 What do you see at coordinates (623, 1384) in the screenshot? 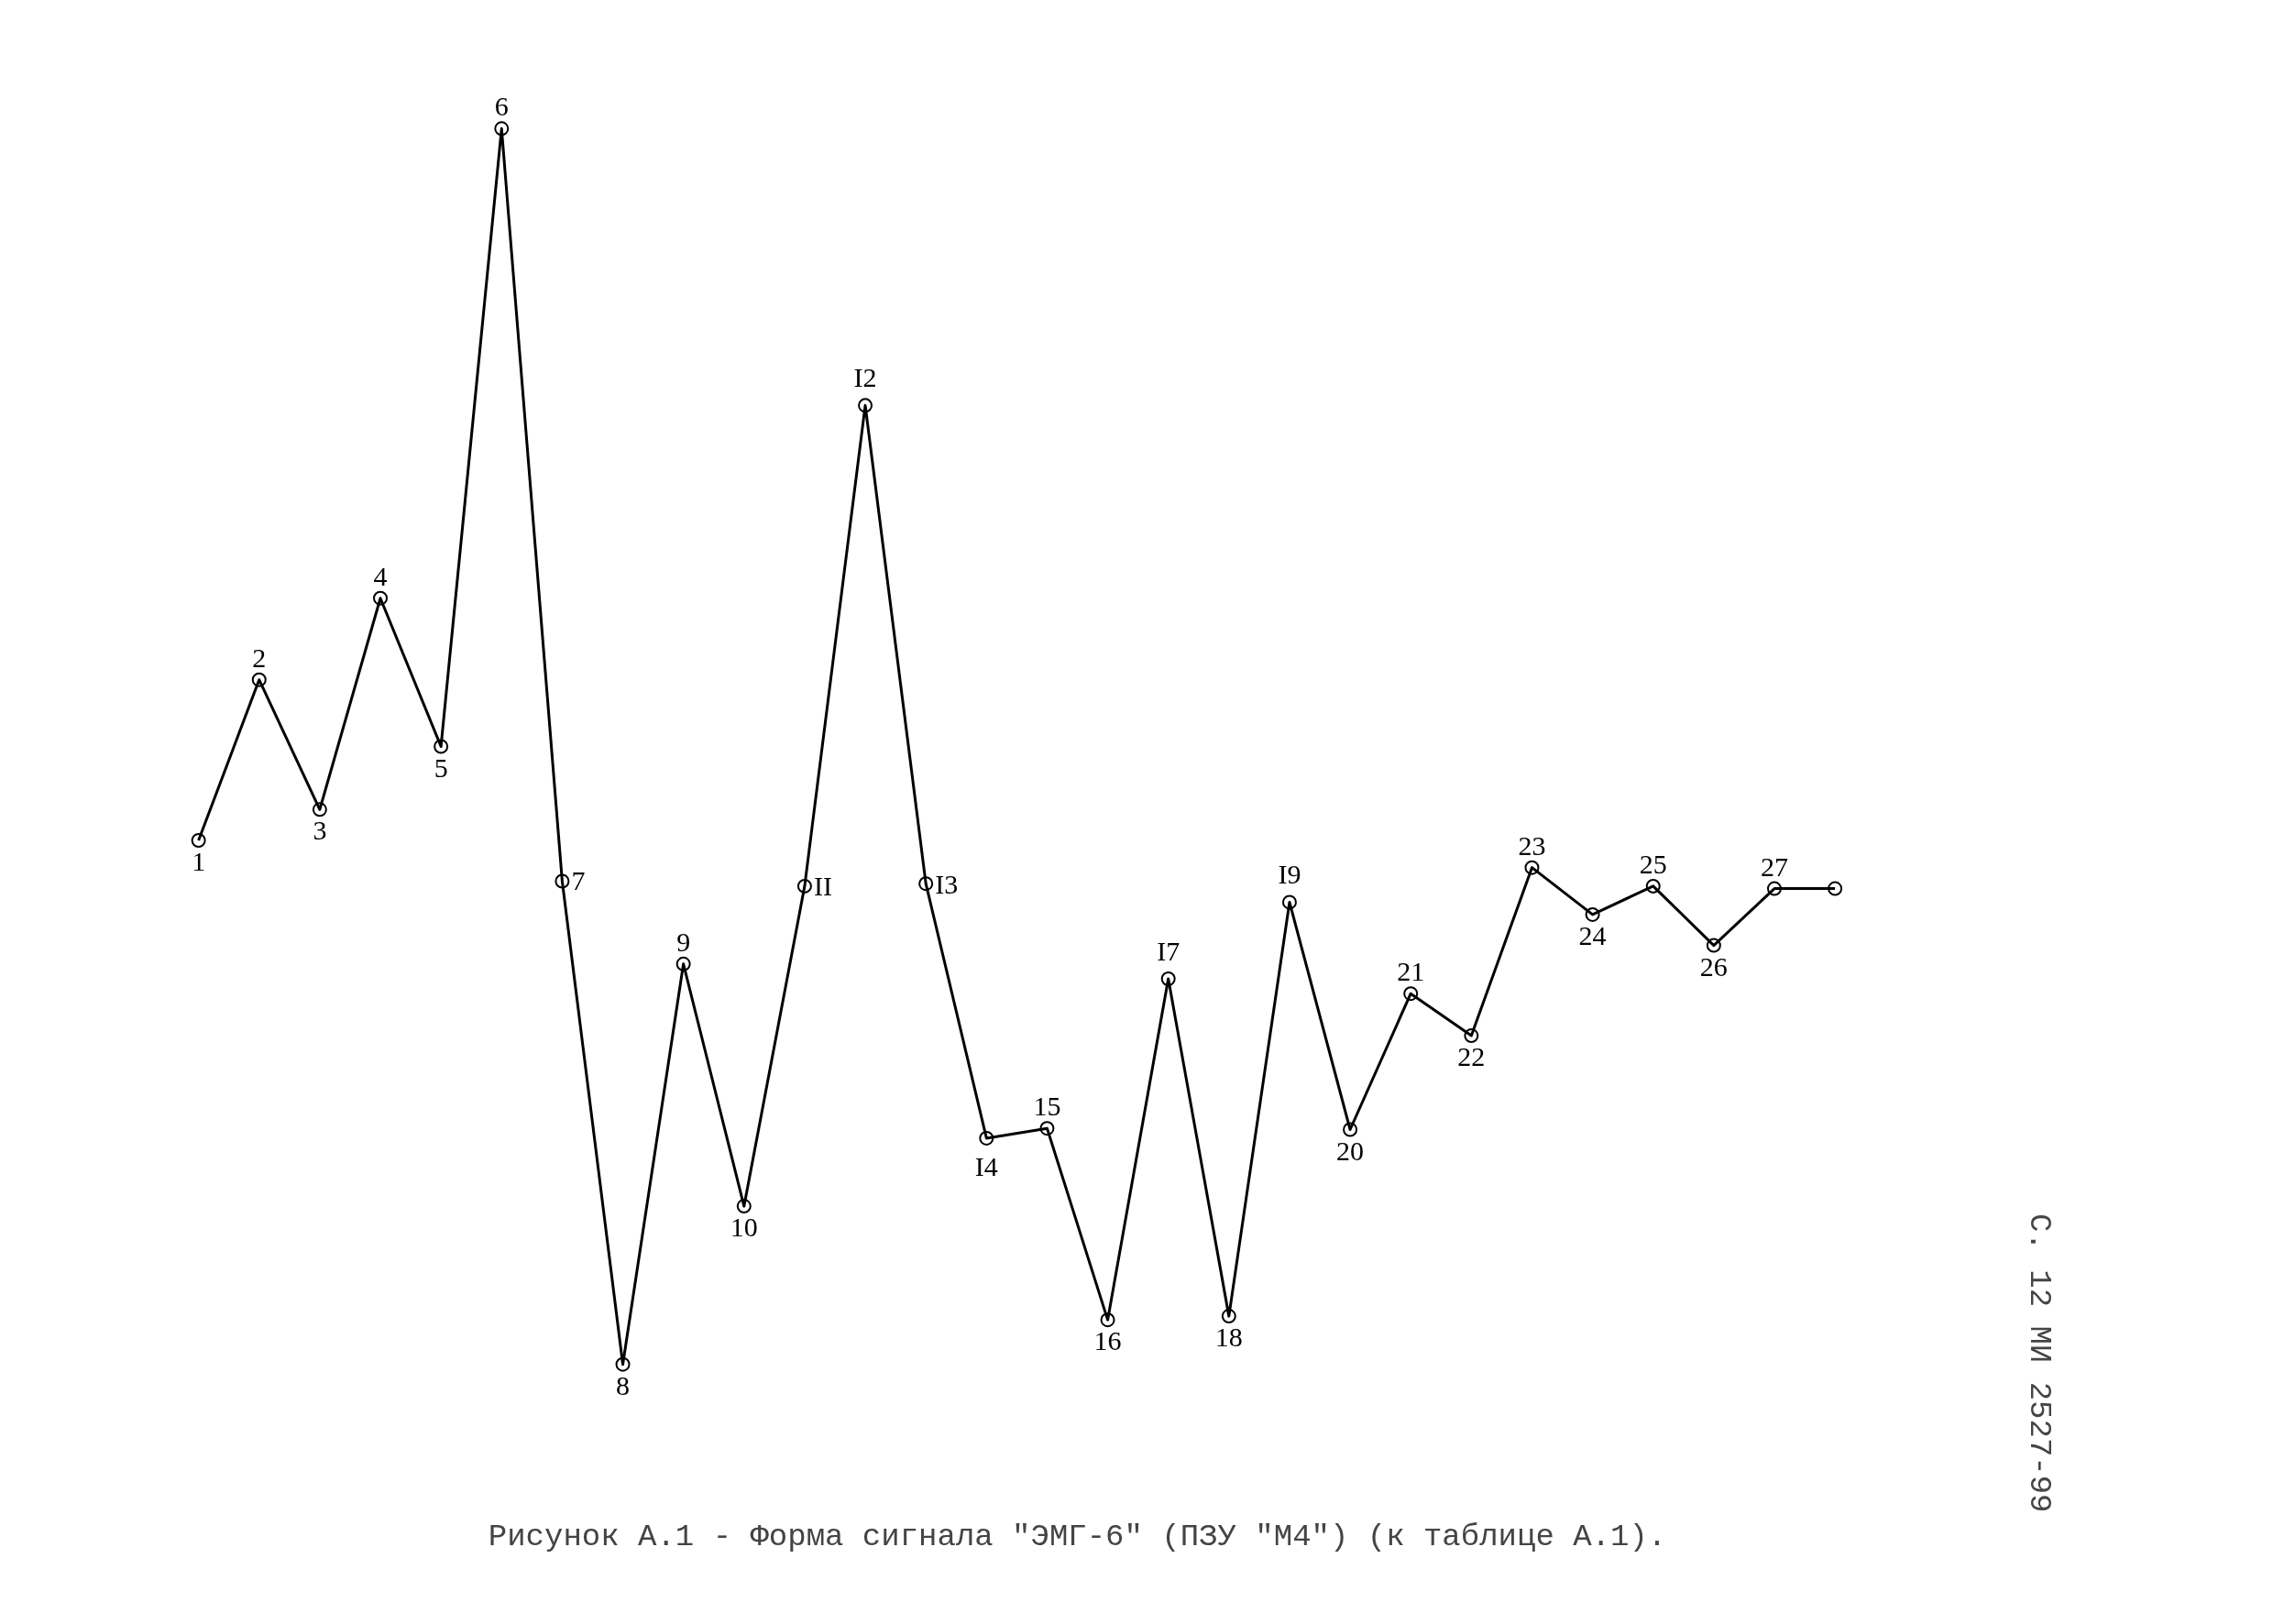
I see `text: 8` at bounding box center [623, 1384].